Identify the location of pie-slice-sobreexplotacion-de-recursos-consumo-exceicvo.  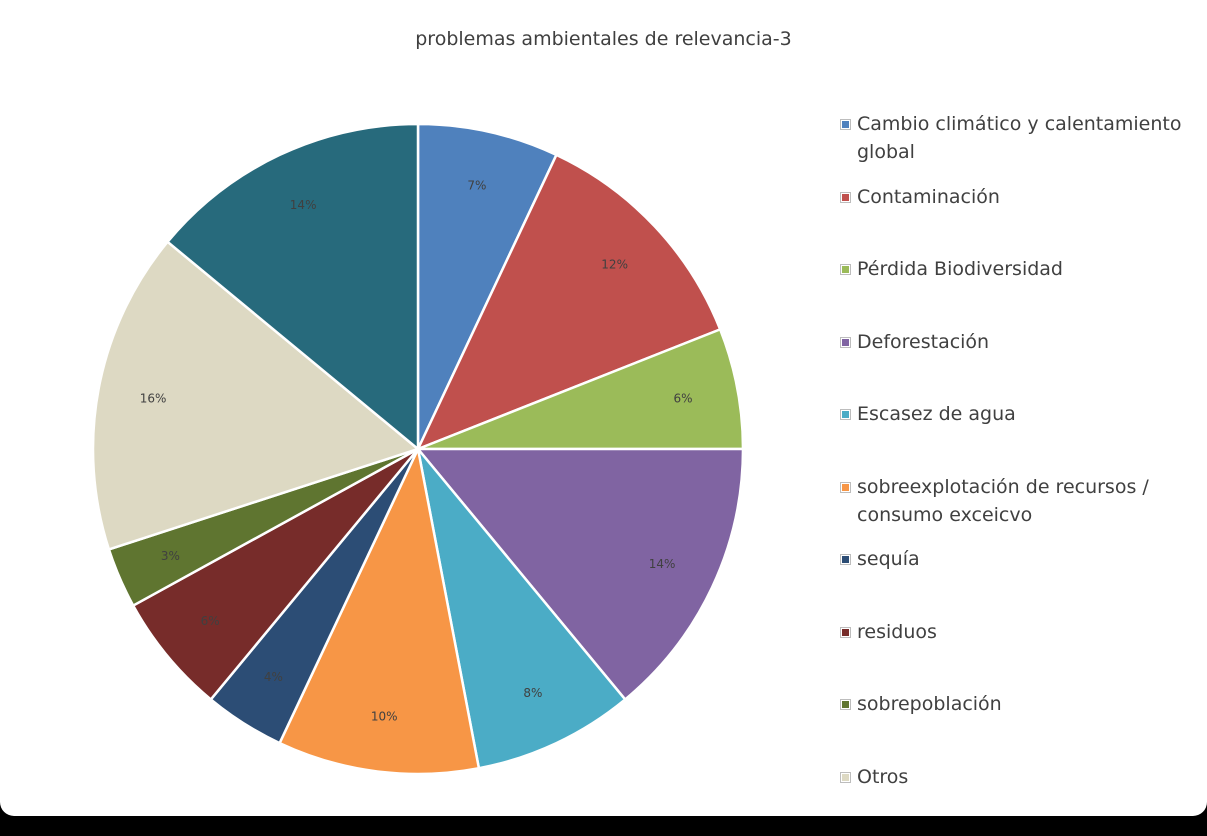
(379, 611).